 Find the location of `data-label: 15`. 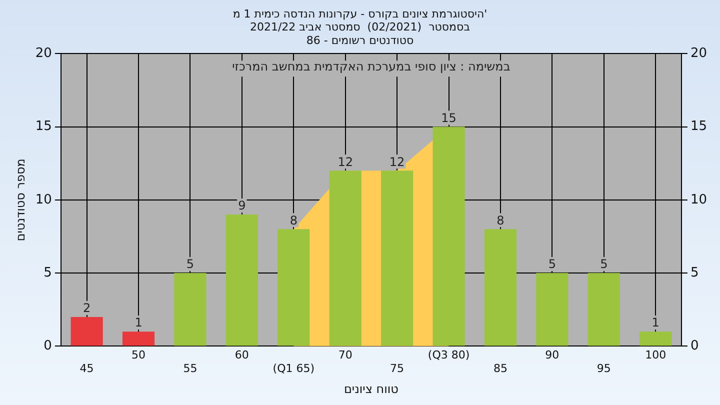

data-label: 15 is located at coordinates (448, 117).